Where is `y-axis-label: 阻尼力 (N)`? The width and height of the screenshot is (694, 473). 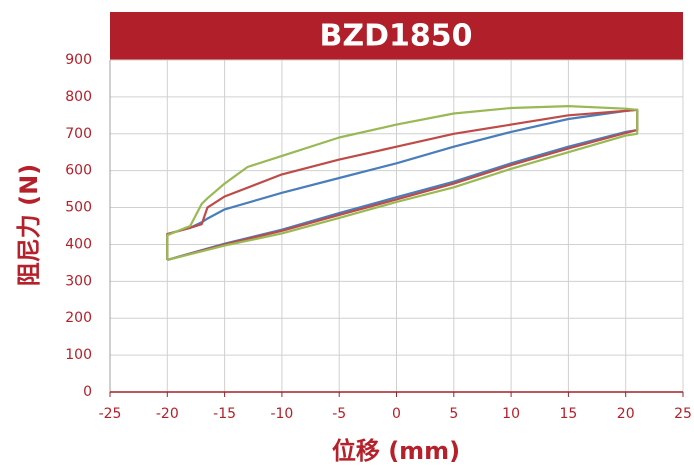 y-axis-label: 阻尼力 (N) is located at coordinates (29, 225).